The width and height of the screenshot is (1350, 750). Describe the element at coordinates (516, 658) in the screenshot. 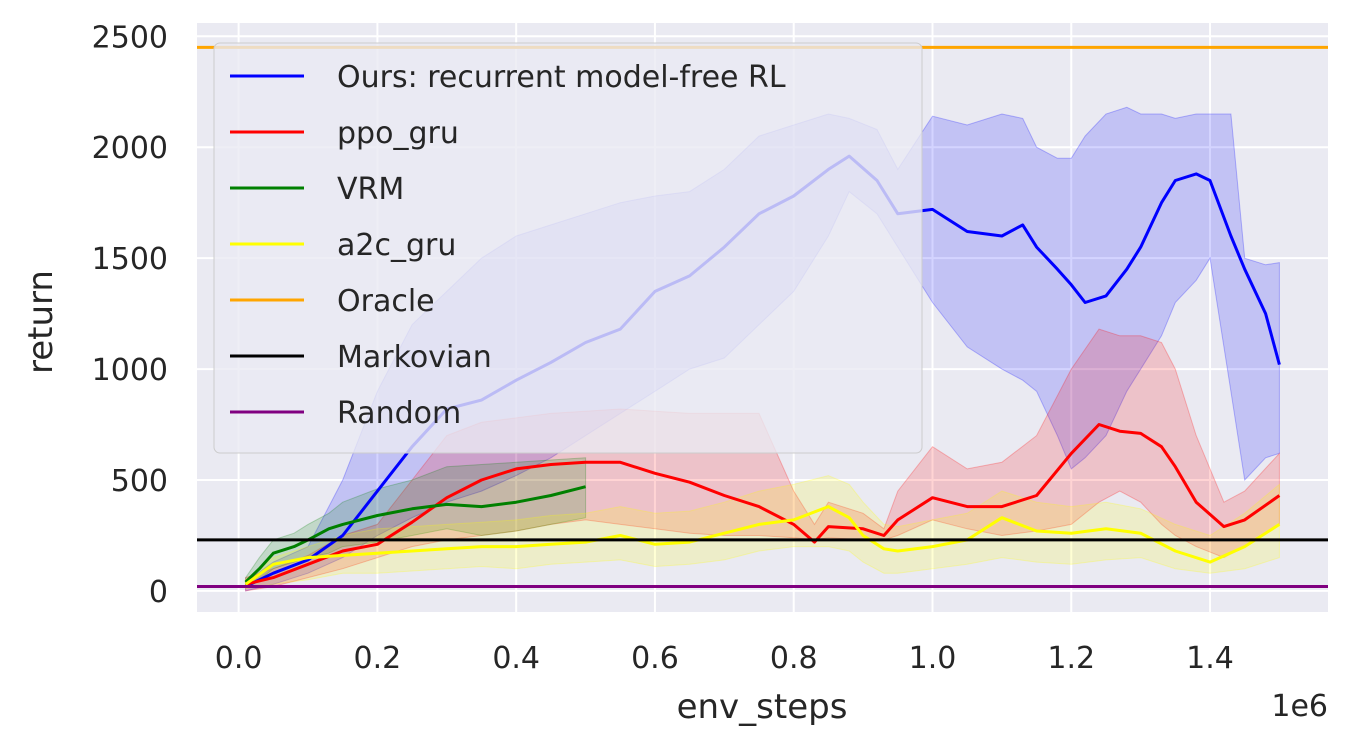

I see `x-tick-label-2: 0.4` at that location.